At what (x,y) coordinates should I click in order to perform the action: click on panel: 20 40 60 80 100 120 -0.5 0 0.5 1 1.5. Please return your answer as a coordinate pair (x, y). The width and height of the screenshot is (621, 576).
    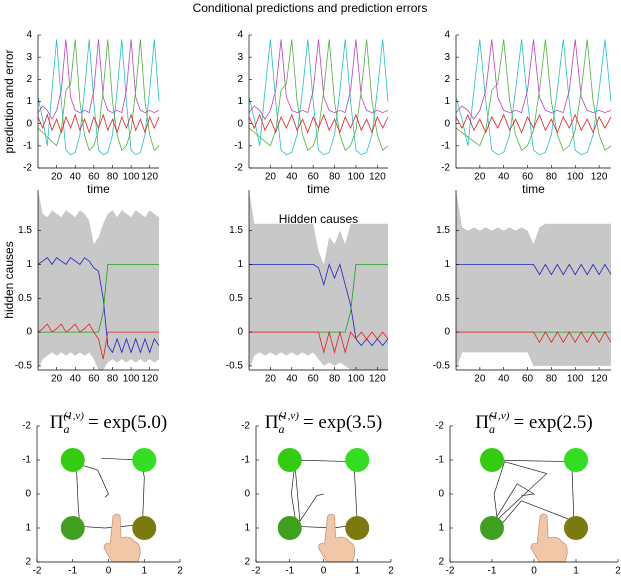
    Looking at the image, I should click on (522, 287).